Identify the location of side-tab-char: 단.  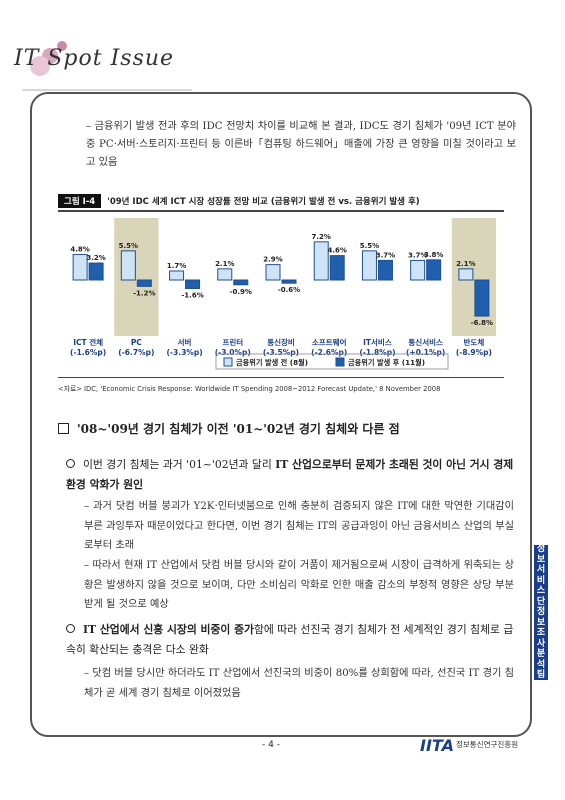
(541, 601).